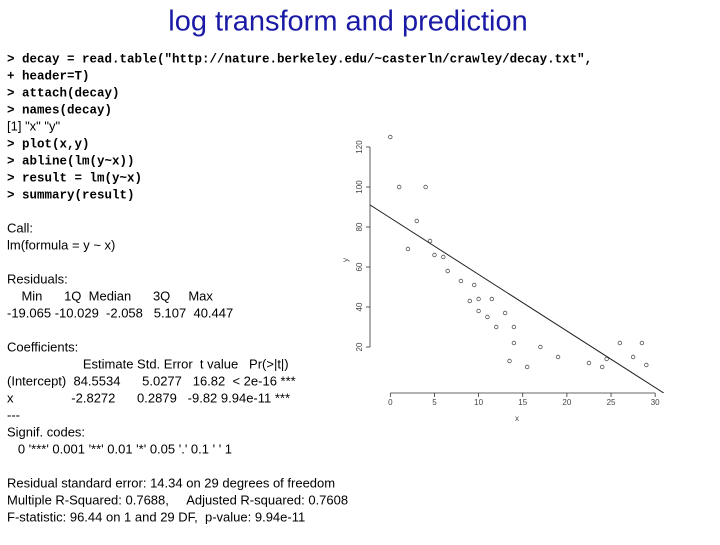 The height and width of the screenshot is (545, 720). What do you see at coordinates (655, 402) in the screenshot?
I see `x-tick-label: 30` at bounding box center [655, 402].